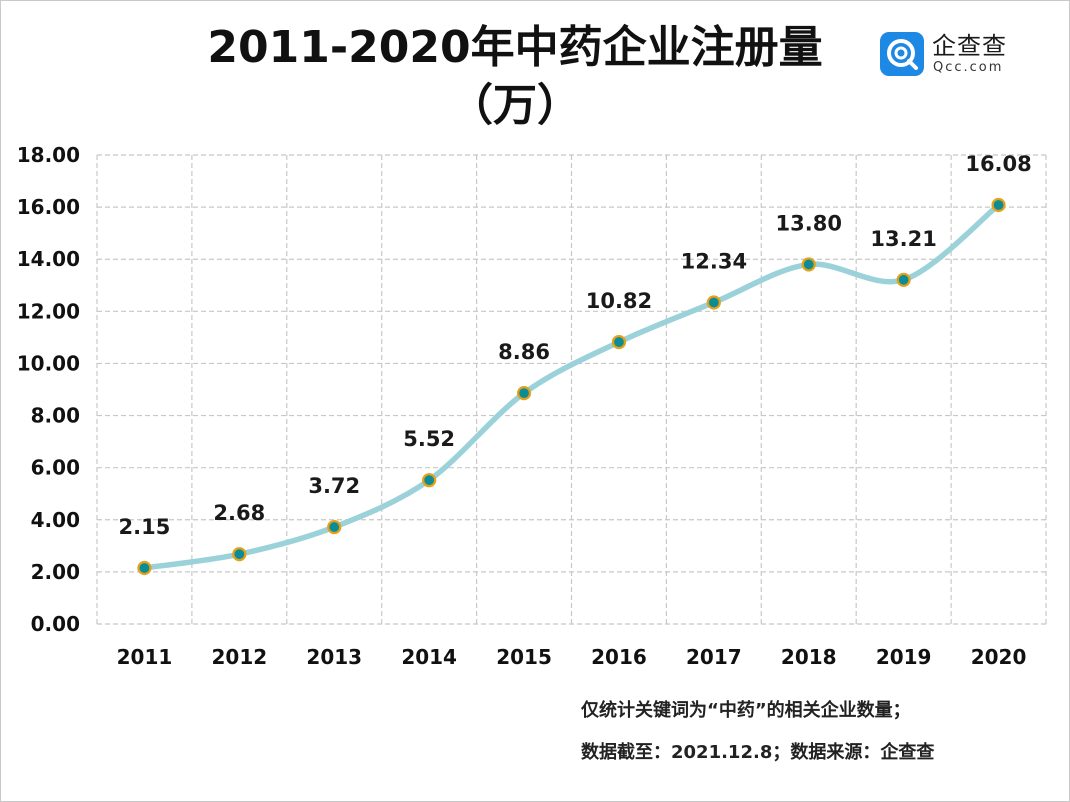  What do you see at coordinates (48, 363) in the screenshot?
I see `y-tick-label: 10.00` at bounding box center [48, 363].